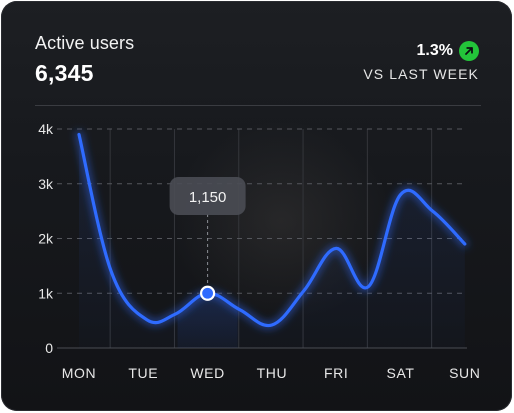  Describe the element at coordinates (46, 129) in the screenshot. I see `y-tick-label: 4k` at that location.